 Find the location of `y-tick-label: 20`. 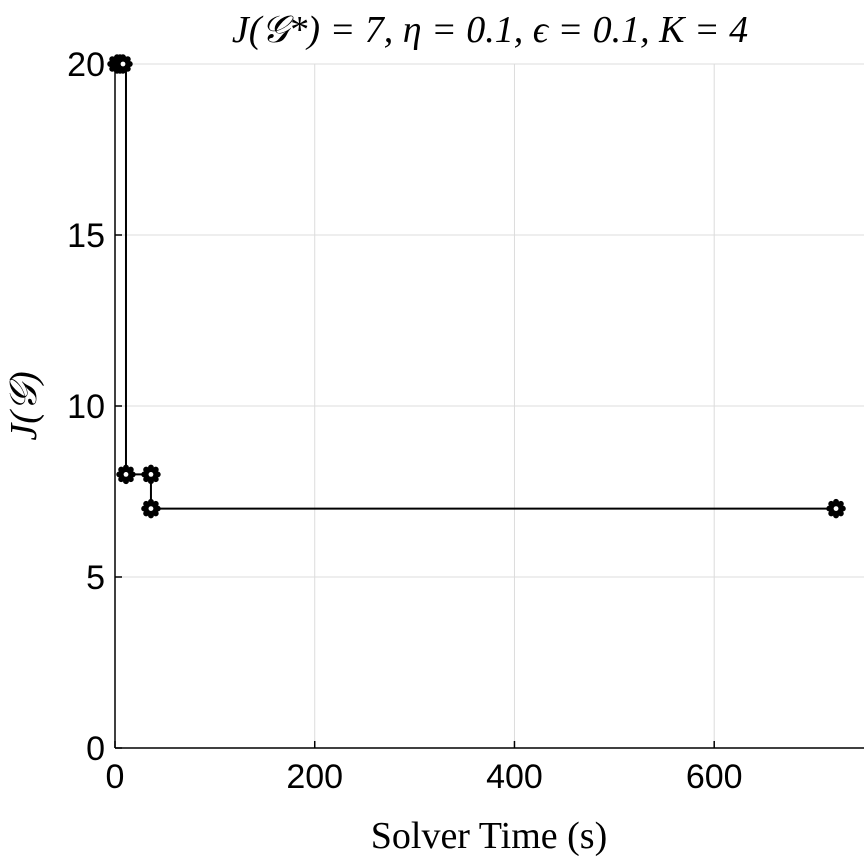

y-tick-label: 20 is located at coordinates (86, 65).